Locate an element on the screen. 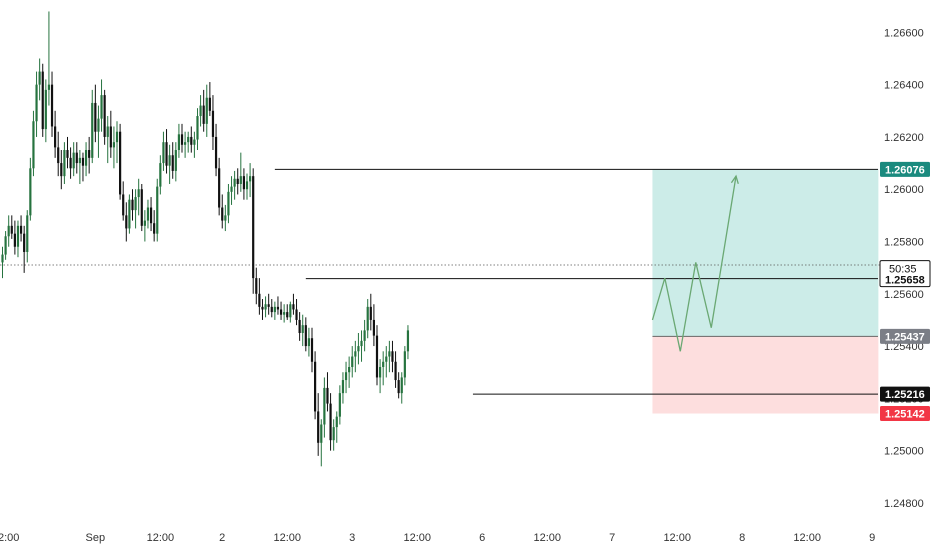 The height and width of the screenshot is (555, 932). last-price-badge-bg is located at coordinates (905, 274).